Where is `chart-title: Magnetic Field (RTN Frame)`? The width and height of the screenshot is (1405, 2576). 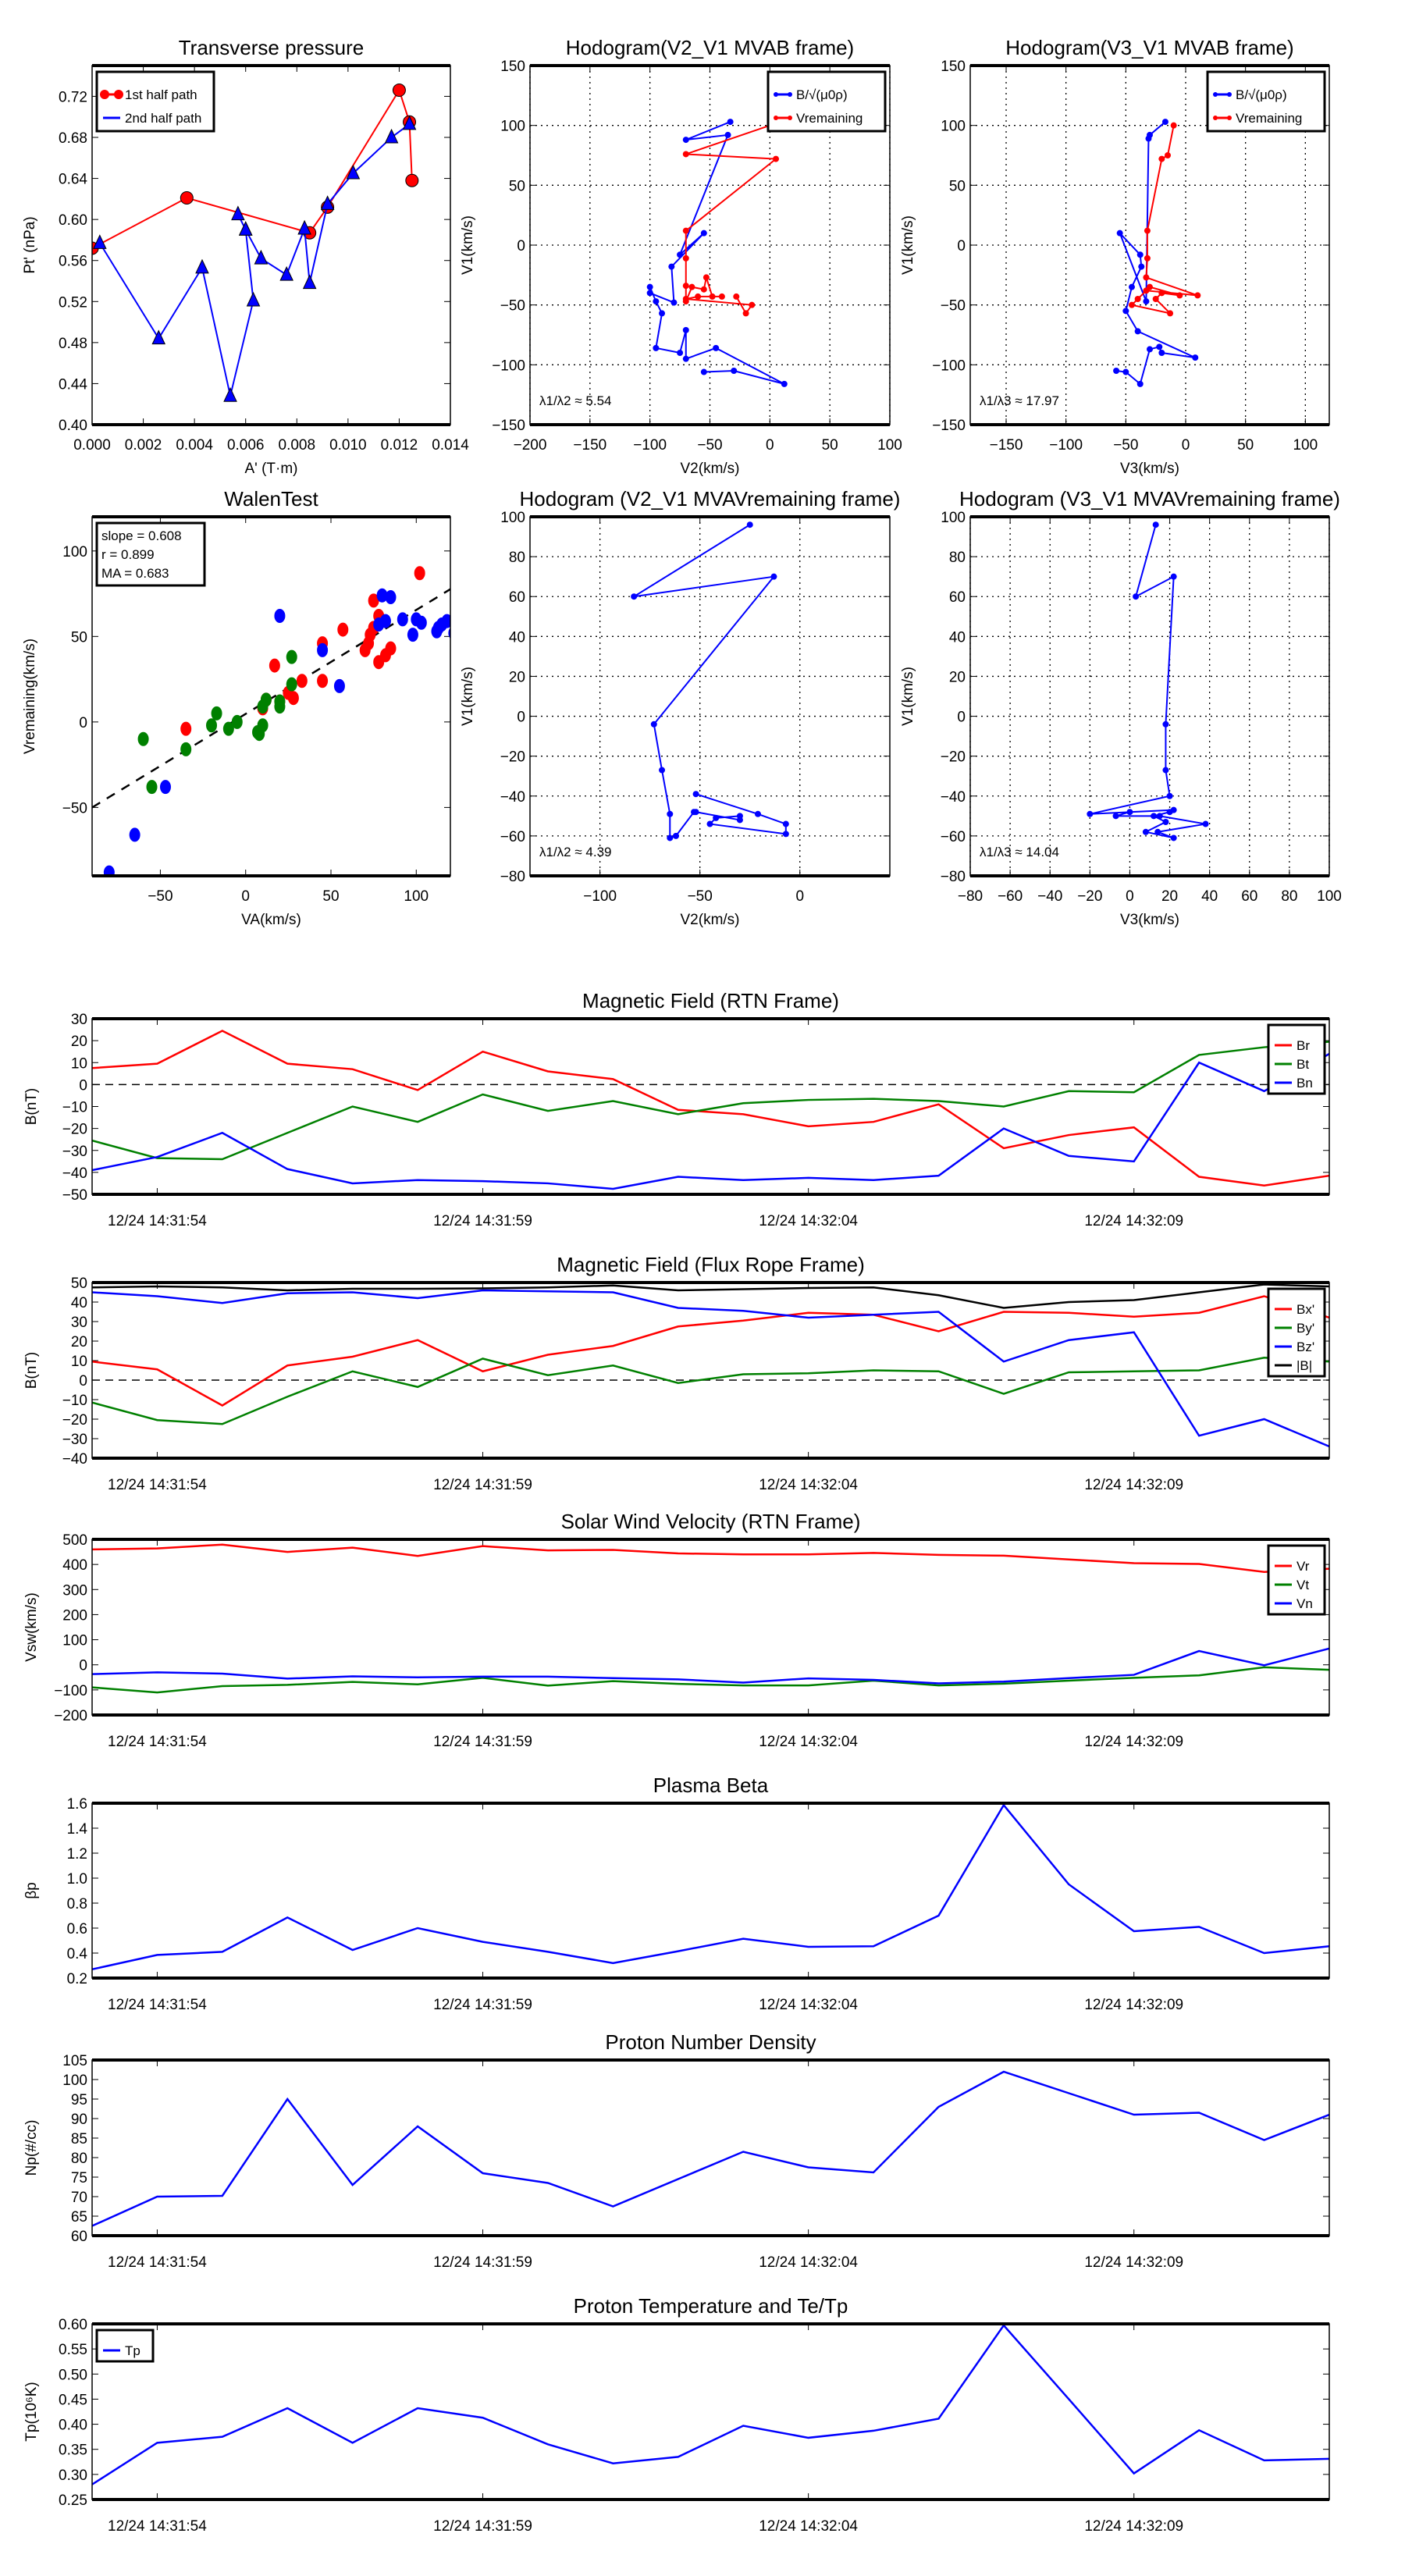 chart-title: Magnetic Field (RTN Frame) is located at coordinates (711, 1000).